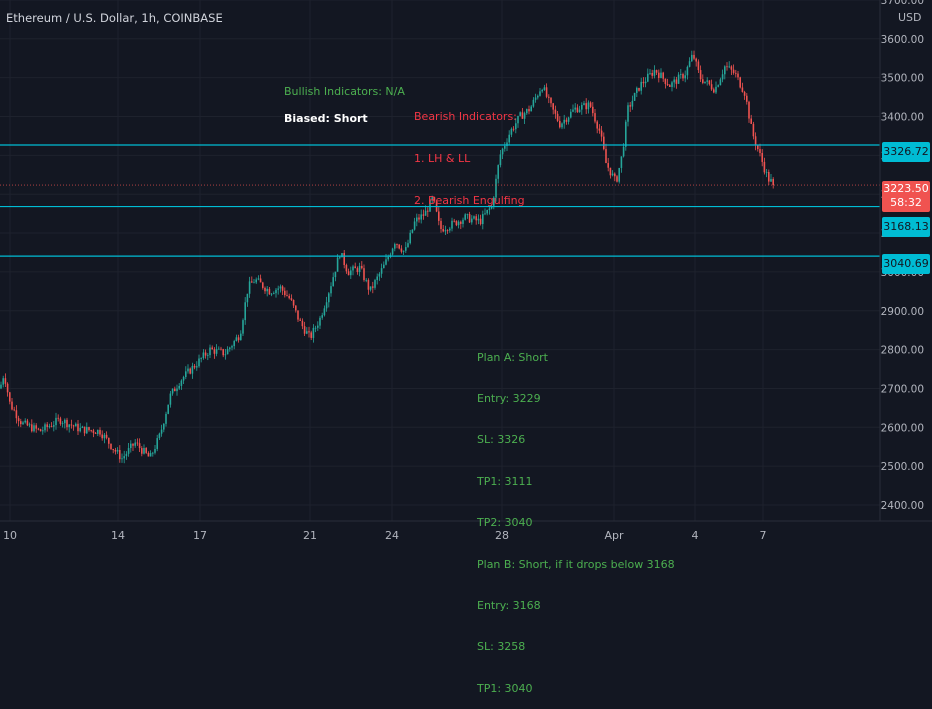 This screenshot has width=932, height=709. What do you see at coordinates (465, 116) in the screenshot?
I see `bearish-line: Bearish Indicators:` at bounding box center [465, 116].